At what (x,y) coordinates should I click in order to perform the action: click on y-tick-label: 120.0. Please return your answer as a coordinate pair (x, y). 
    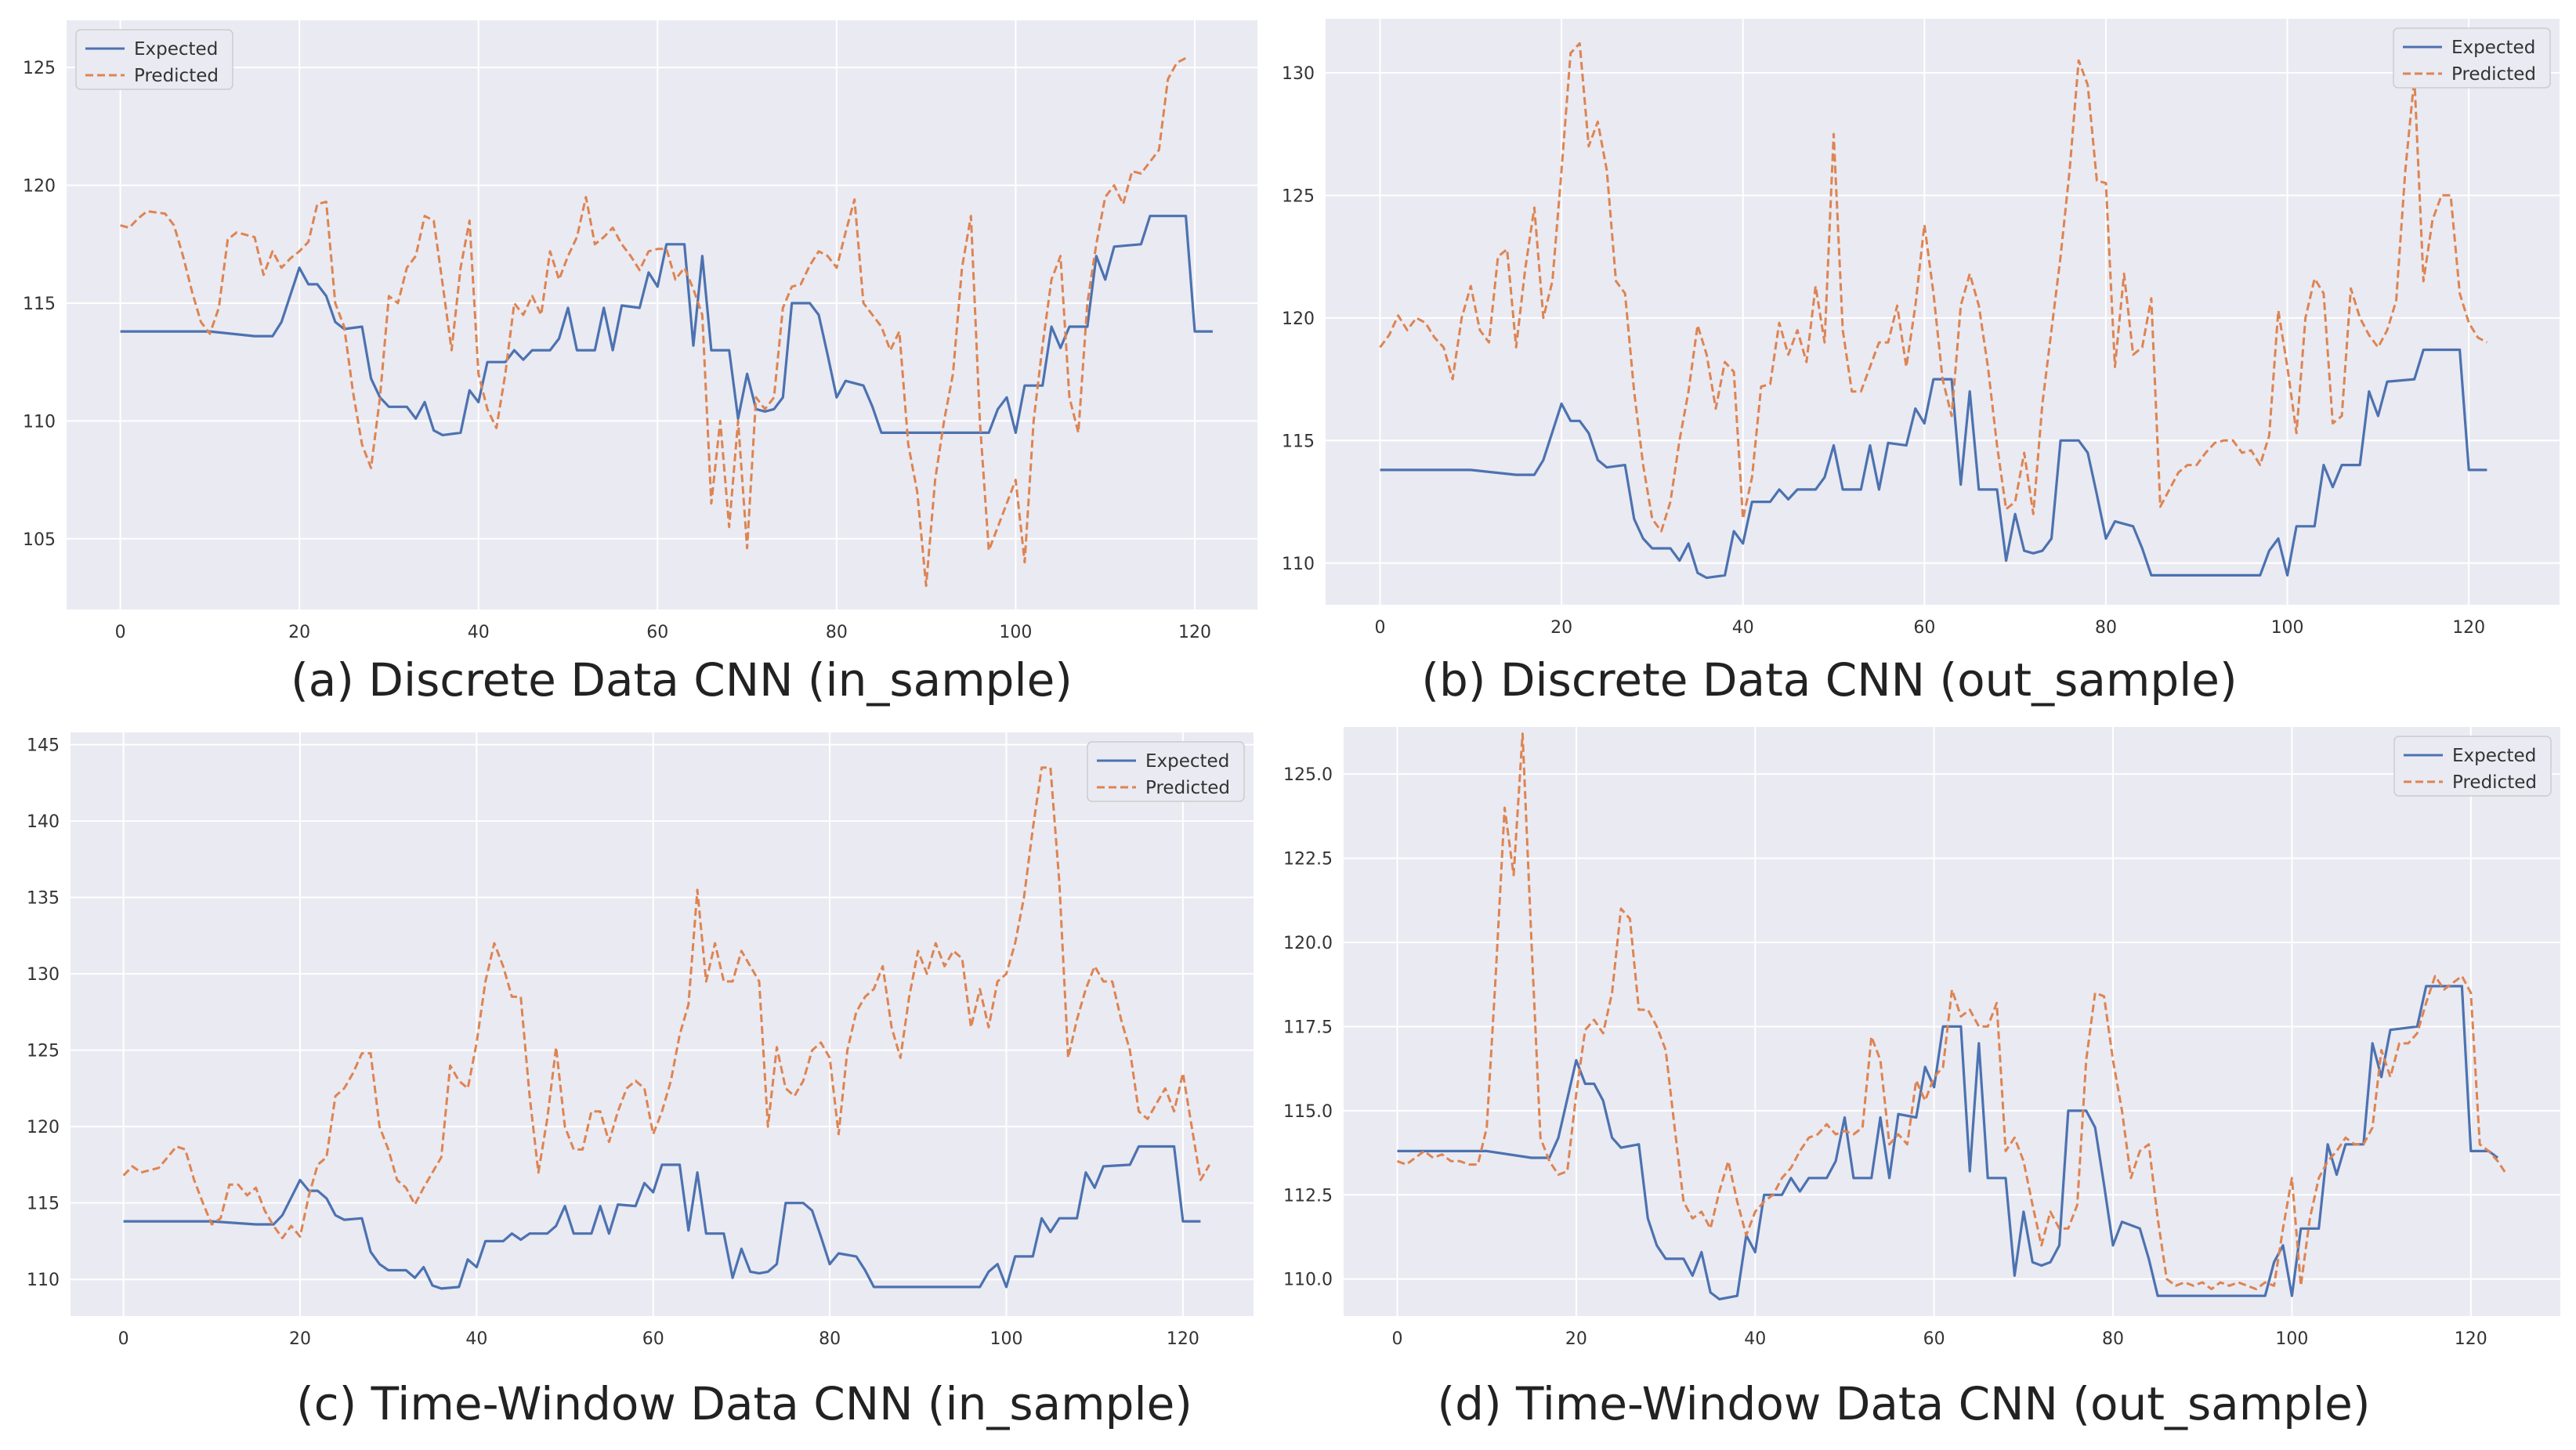
    Looking at the image, I should click on (1308, 943).